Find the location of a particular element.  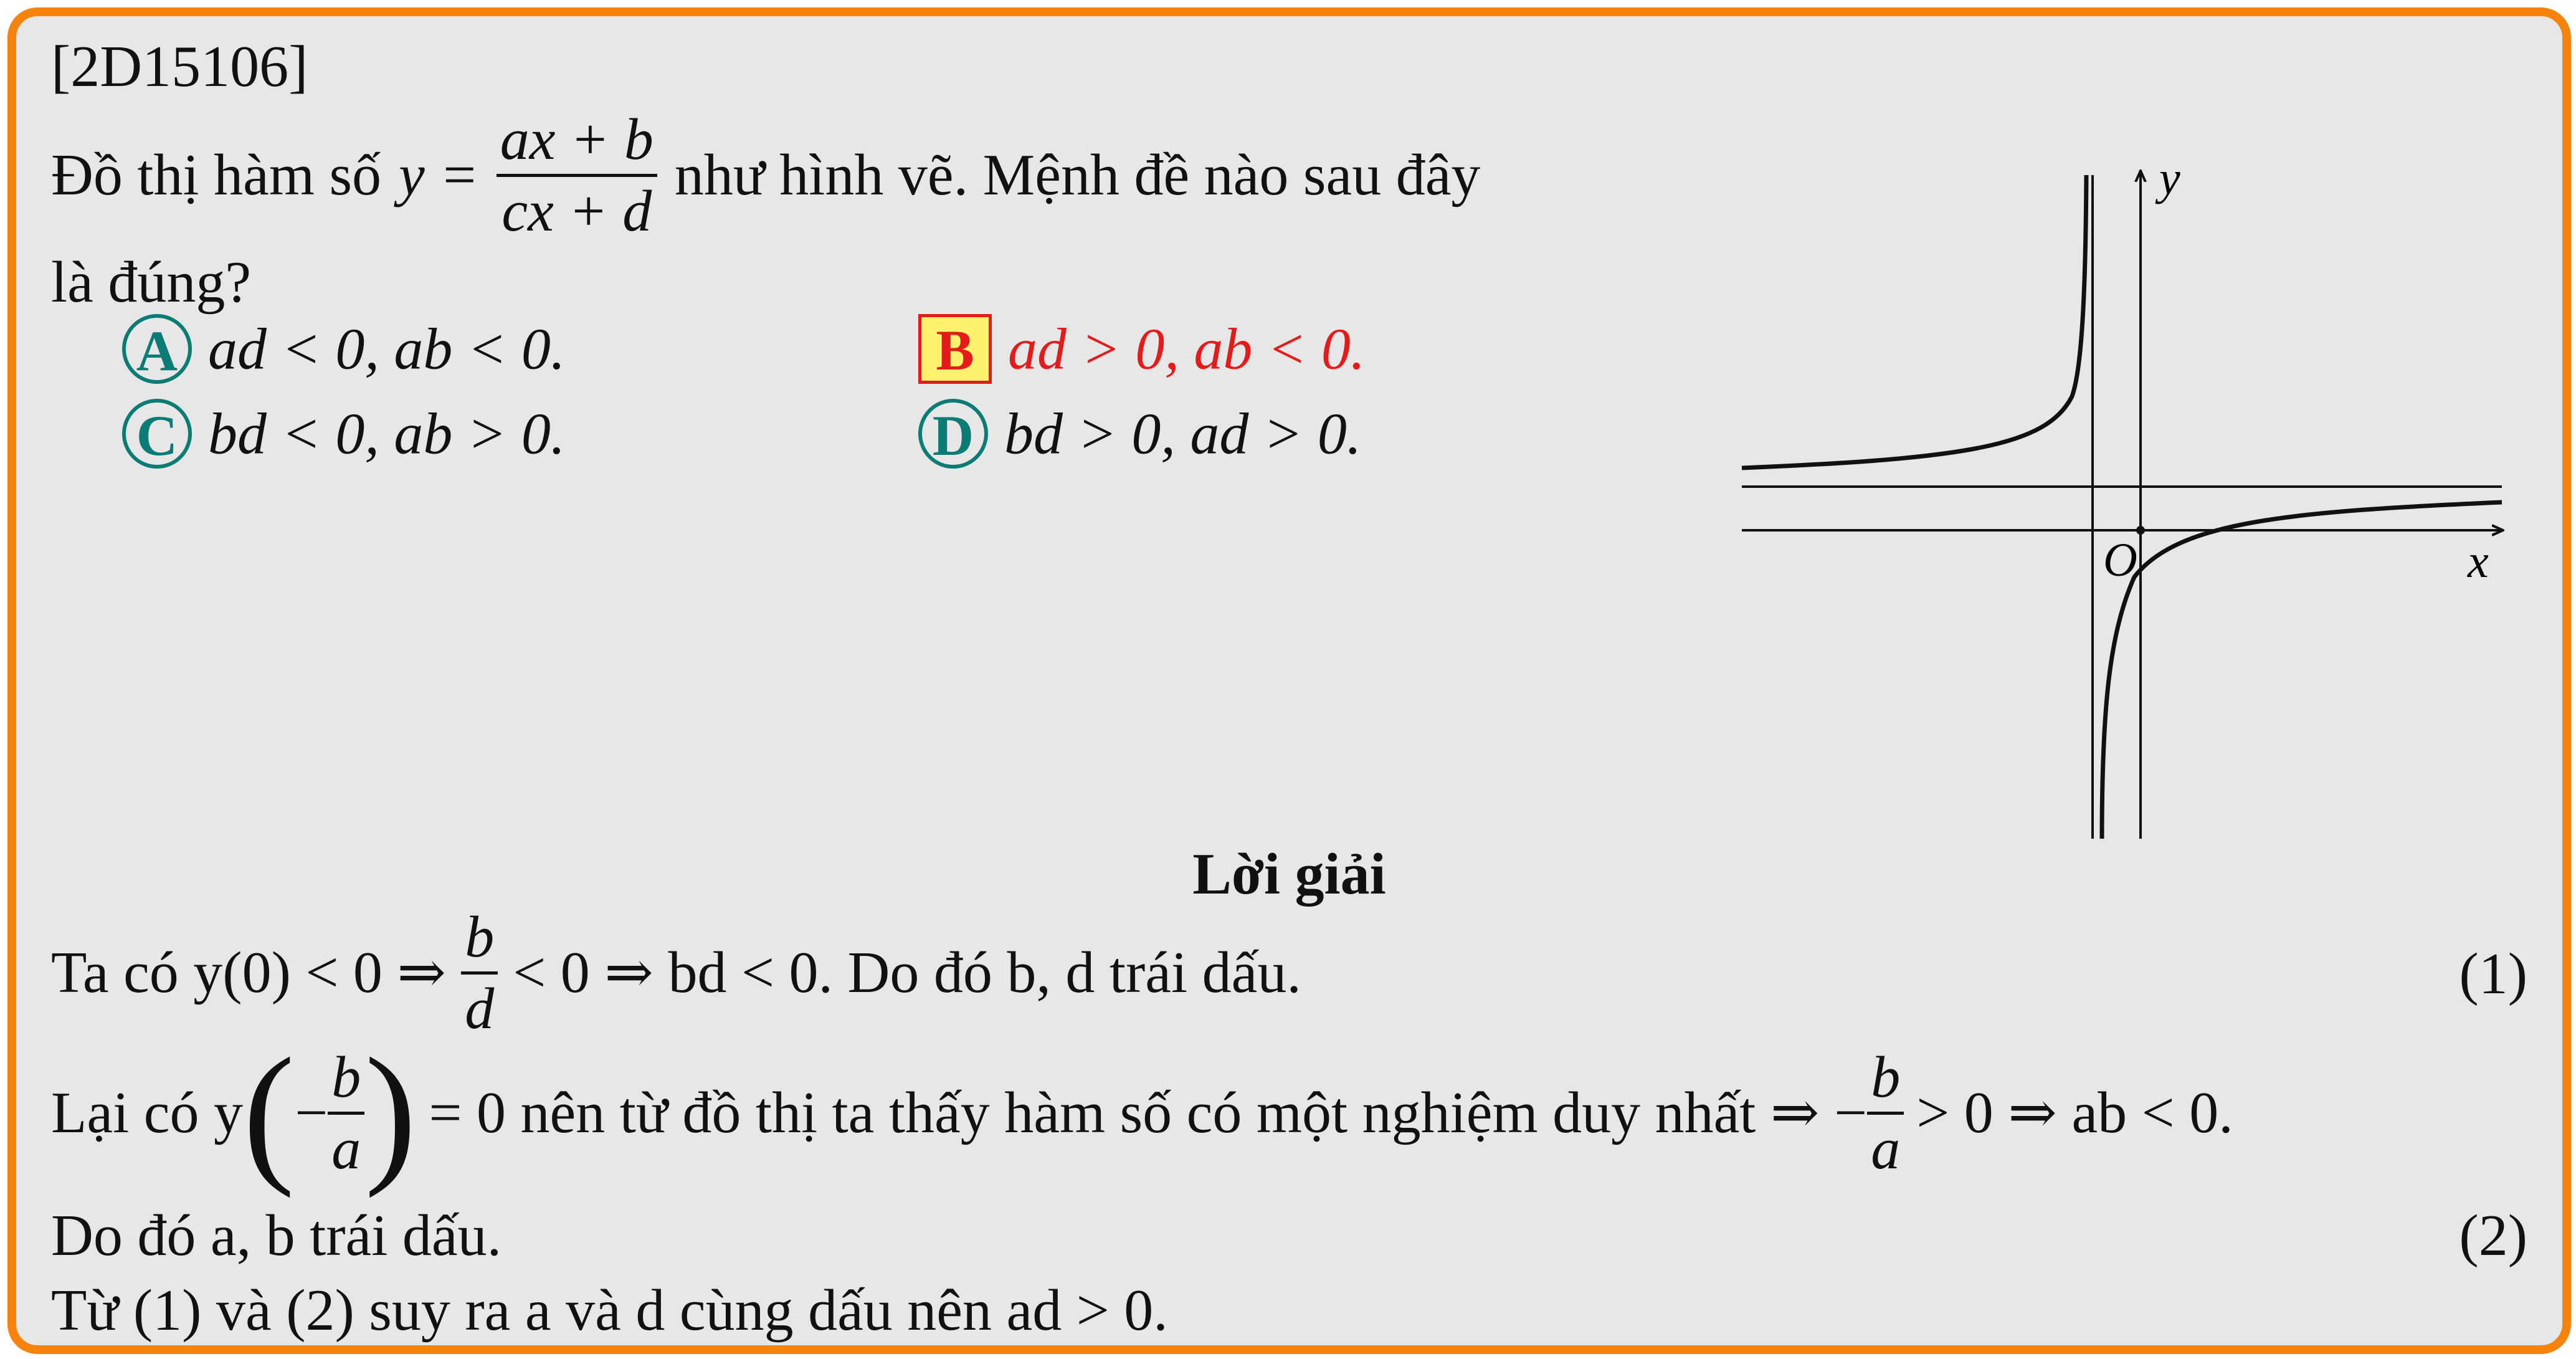

solution-tag-2: (2) is located at coordinates (2493, 1236).